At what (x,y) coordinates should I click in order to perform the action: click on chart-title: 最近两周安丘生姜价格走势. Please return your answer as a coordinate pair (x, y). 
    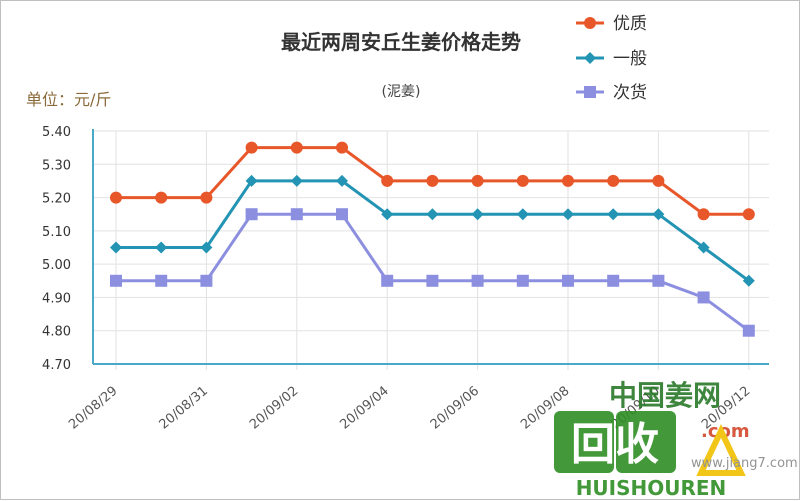
    Looking at the image, I should click on (401, 42).